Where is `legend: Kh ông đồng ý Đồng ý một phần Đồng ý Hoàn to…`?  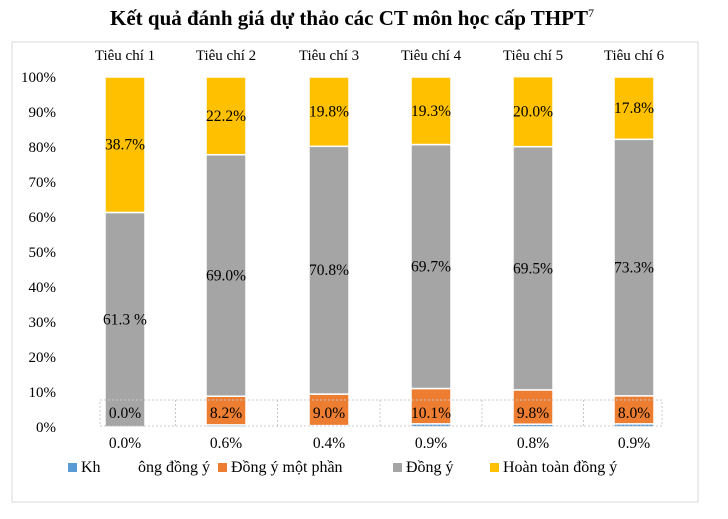 legend: Kh ông đồng ý Đồng ý một phần Đồng ý Hoàn to… is located at coordinates (342, 467).